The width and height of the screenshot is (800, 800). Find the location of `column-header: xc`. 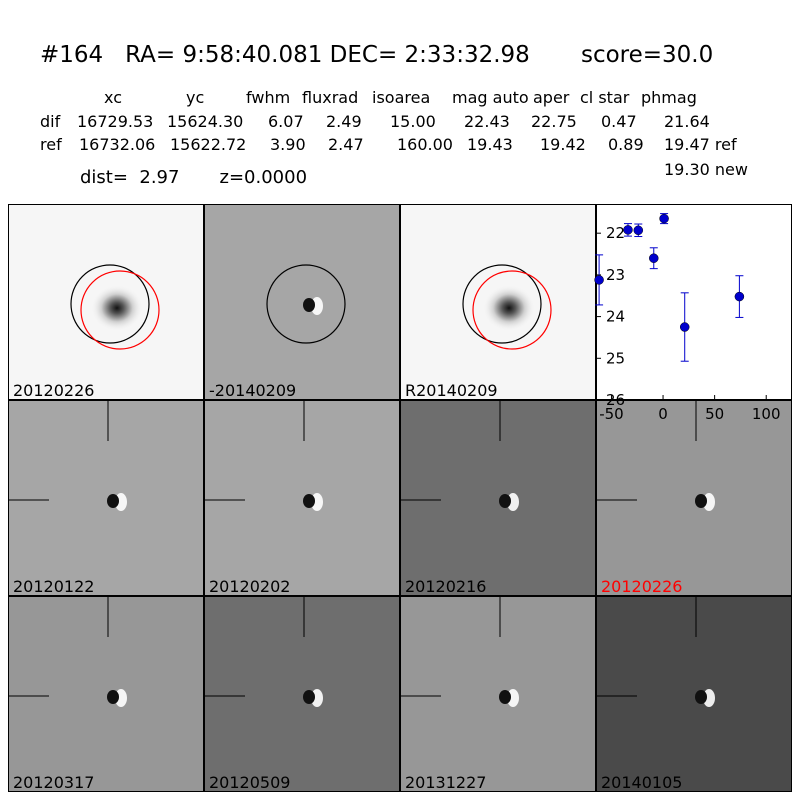

column-header: xc is located at coordinates (113, 97).